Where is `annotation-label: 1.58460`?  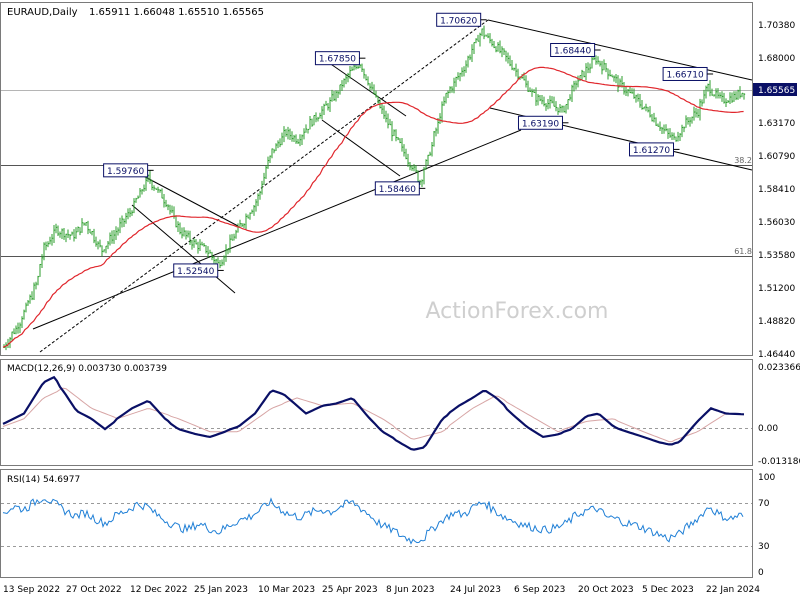
annotation-label: 1.58460 is located at coordinates (397, 190).